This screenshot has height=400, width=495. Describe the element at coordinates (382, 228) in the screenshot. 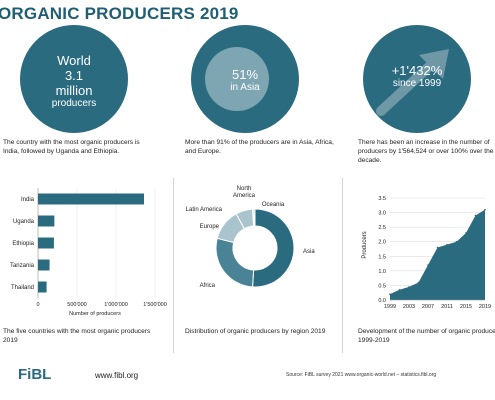

I see `y-tick-label: 2.5` at that location.